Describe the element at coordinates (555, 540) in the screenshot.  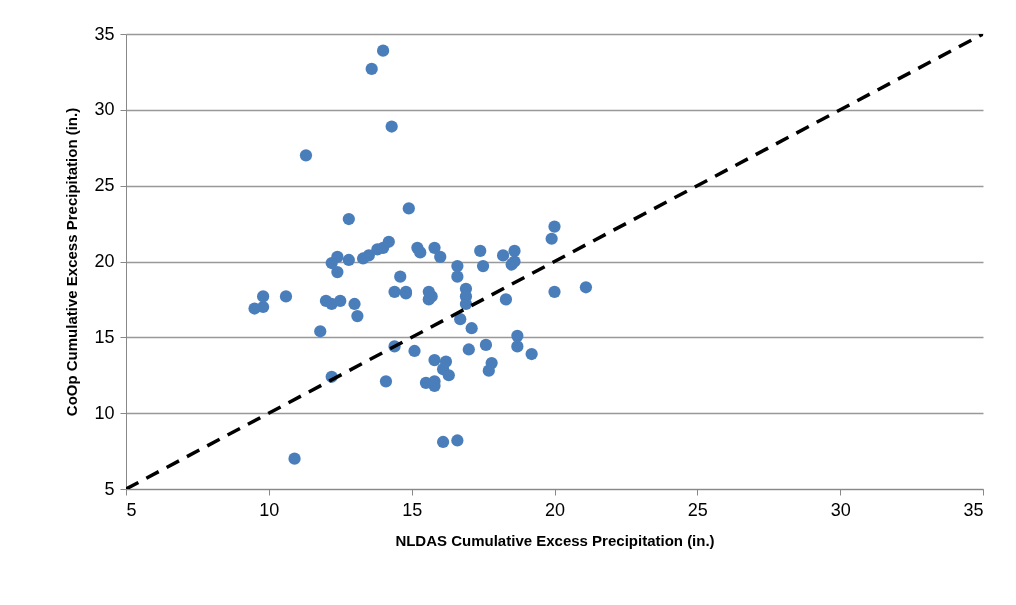
I see `x-axis-title: NLDAS Cumulative Excess Precipitation (in.)` at that location.